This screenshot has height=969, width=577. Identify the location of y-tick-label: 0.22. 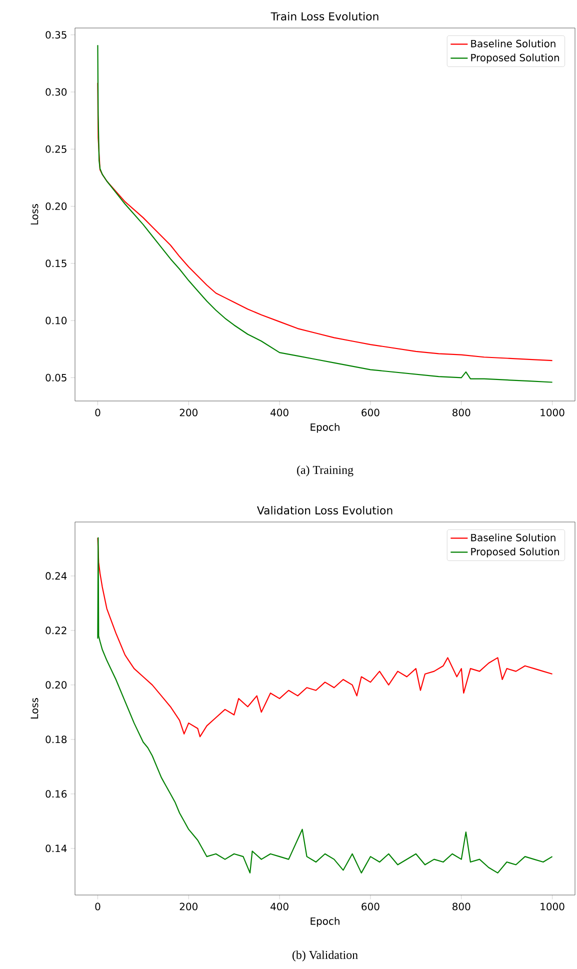
(56, 630).